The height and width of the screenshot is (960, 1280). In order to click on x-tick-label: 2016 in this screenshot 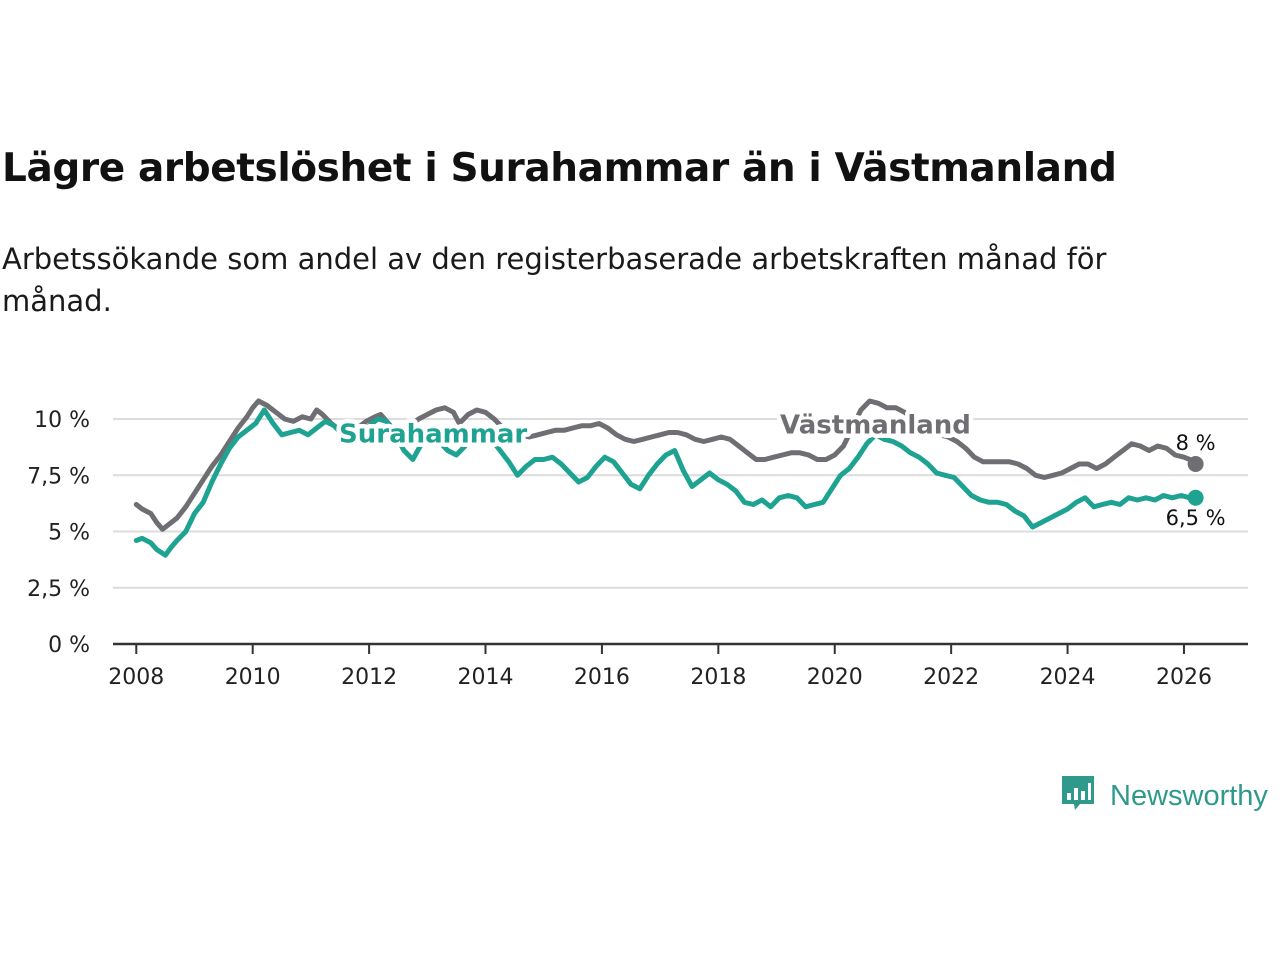, I will do `click(602, 677)`.